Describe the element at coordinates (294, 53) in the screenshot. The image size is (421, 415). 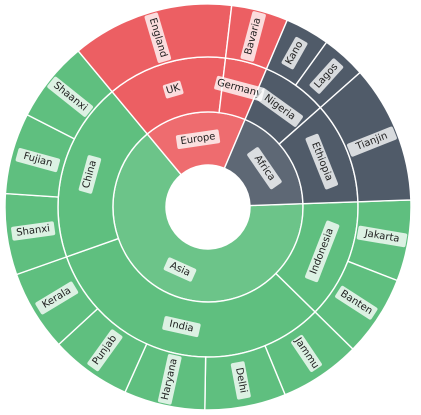
I see `label-bg-kano` at that location.